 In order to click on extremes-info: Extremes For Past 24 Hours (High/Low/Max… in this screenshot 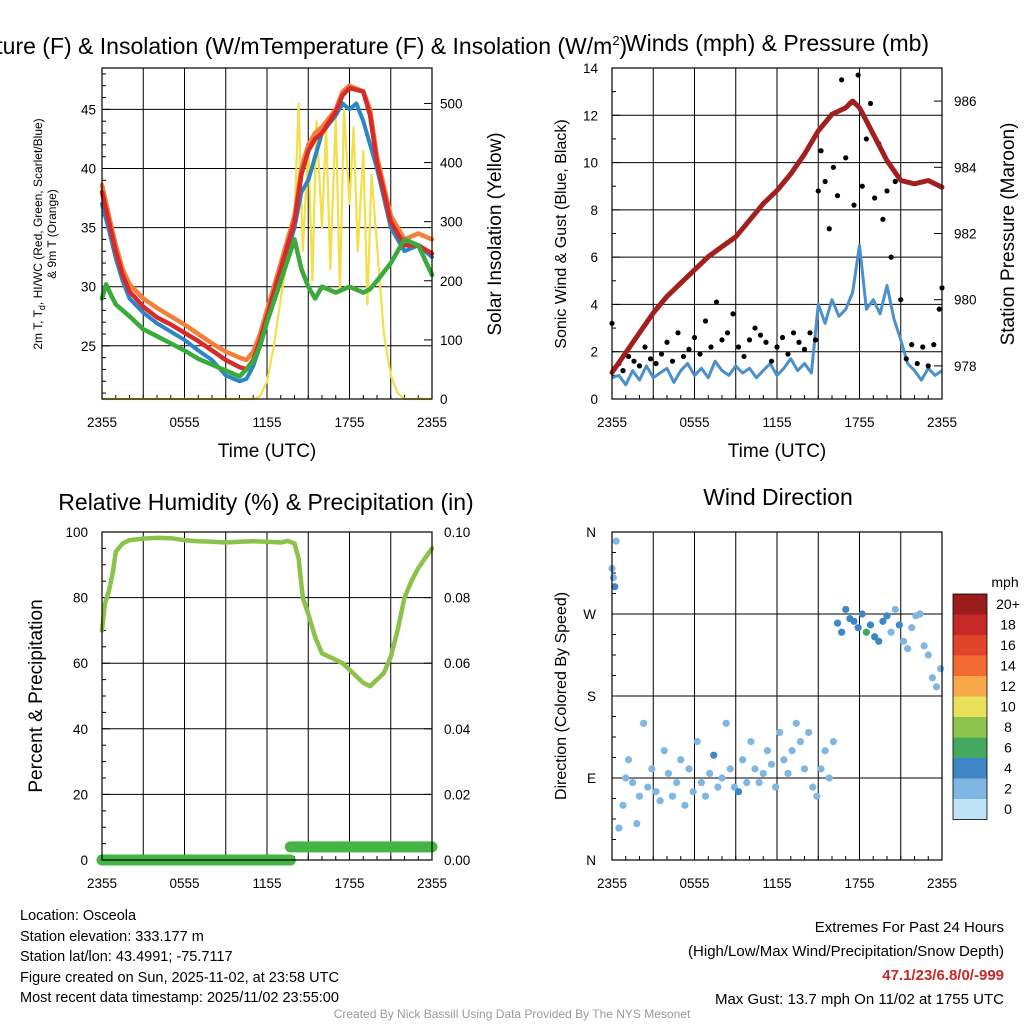, I will do `click(846, 964)`.